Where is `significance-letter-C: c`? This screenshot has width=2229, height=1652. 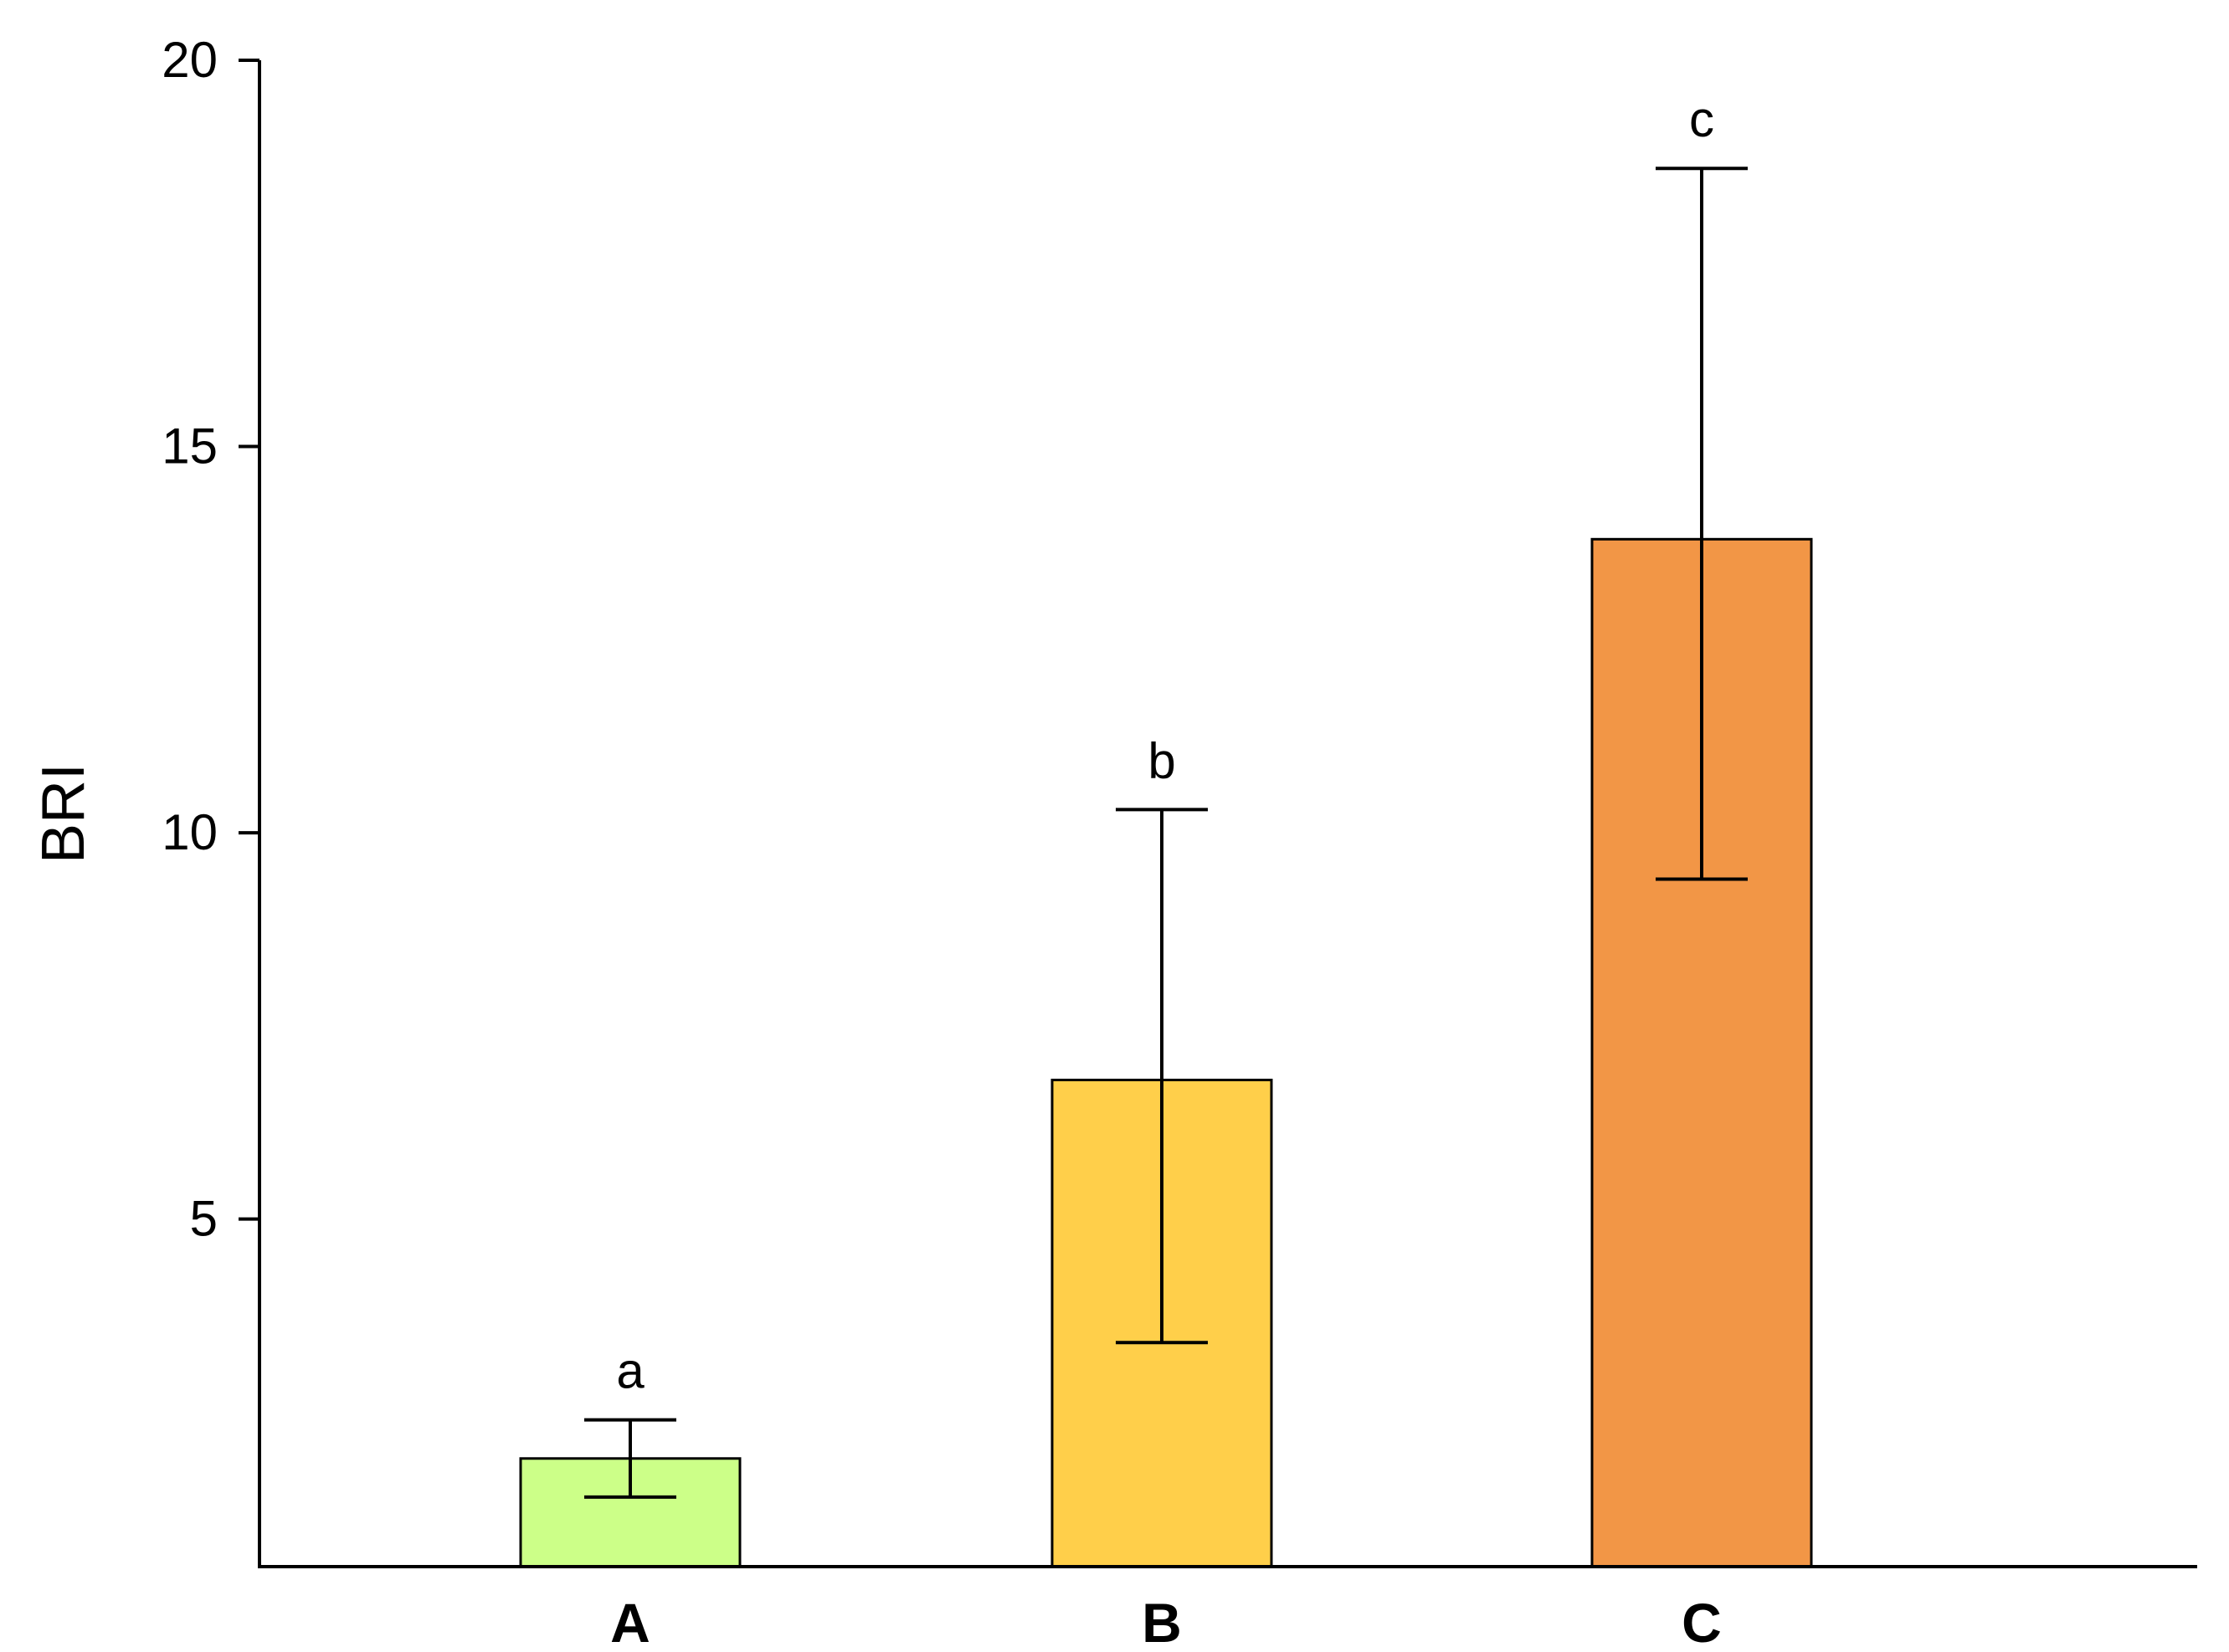 significance-letter-C: c is located at coordinates (1701, 119).